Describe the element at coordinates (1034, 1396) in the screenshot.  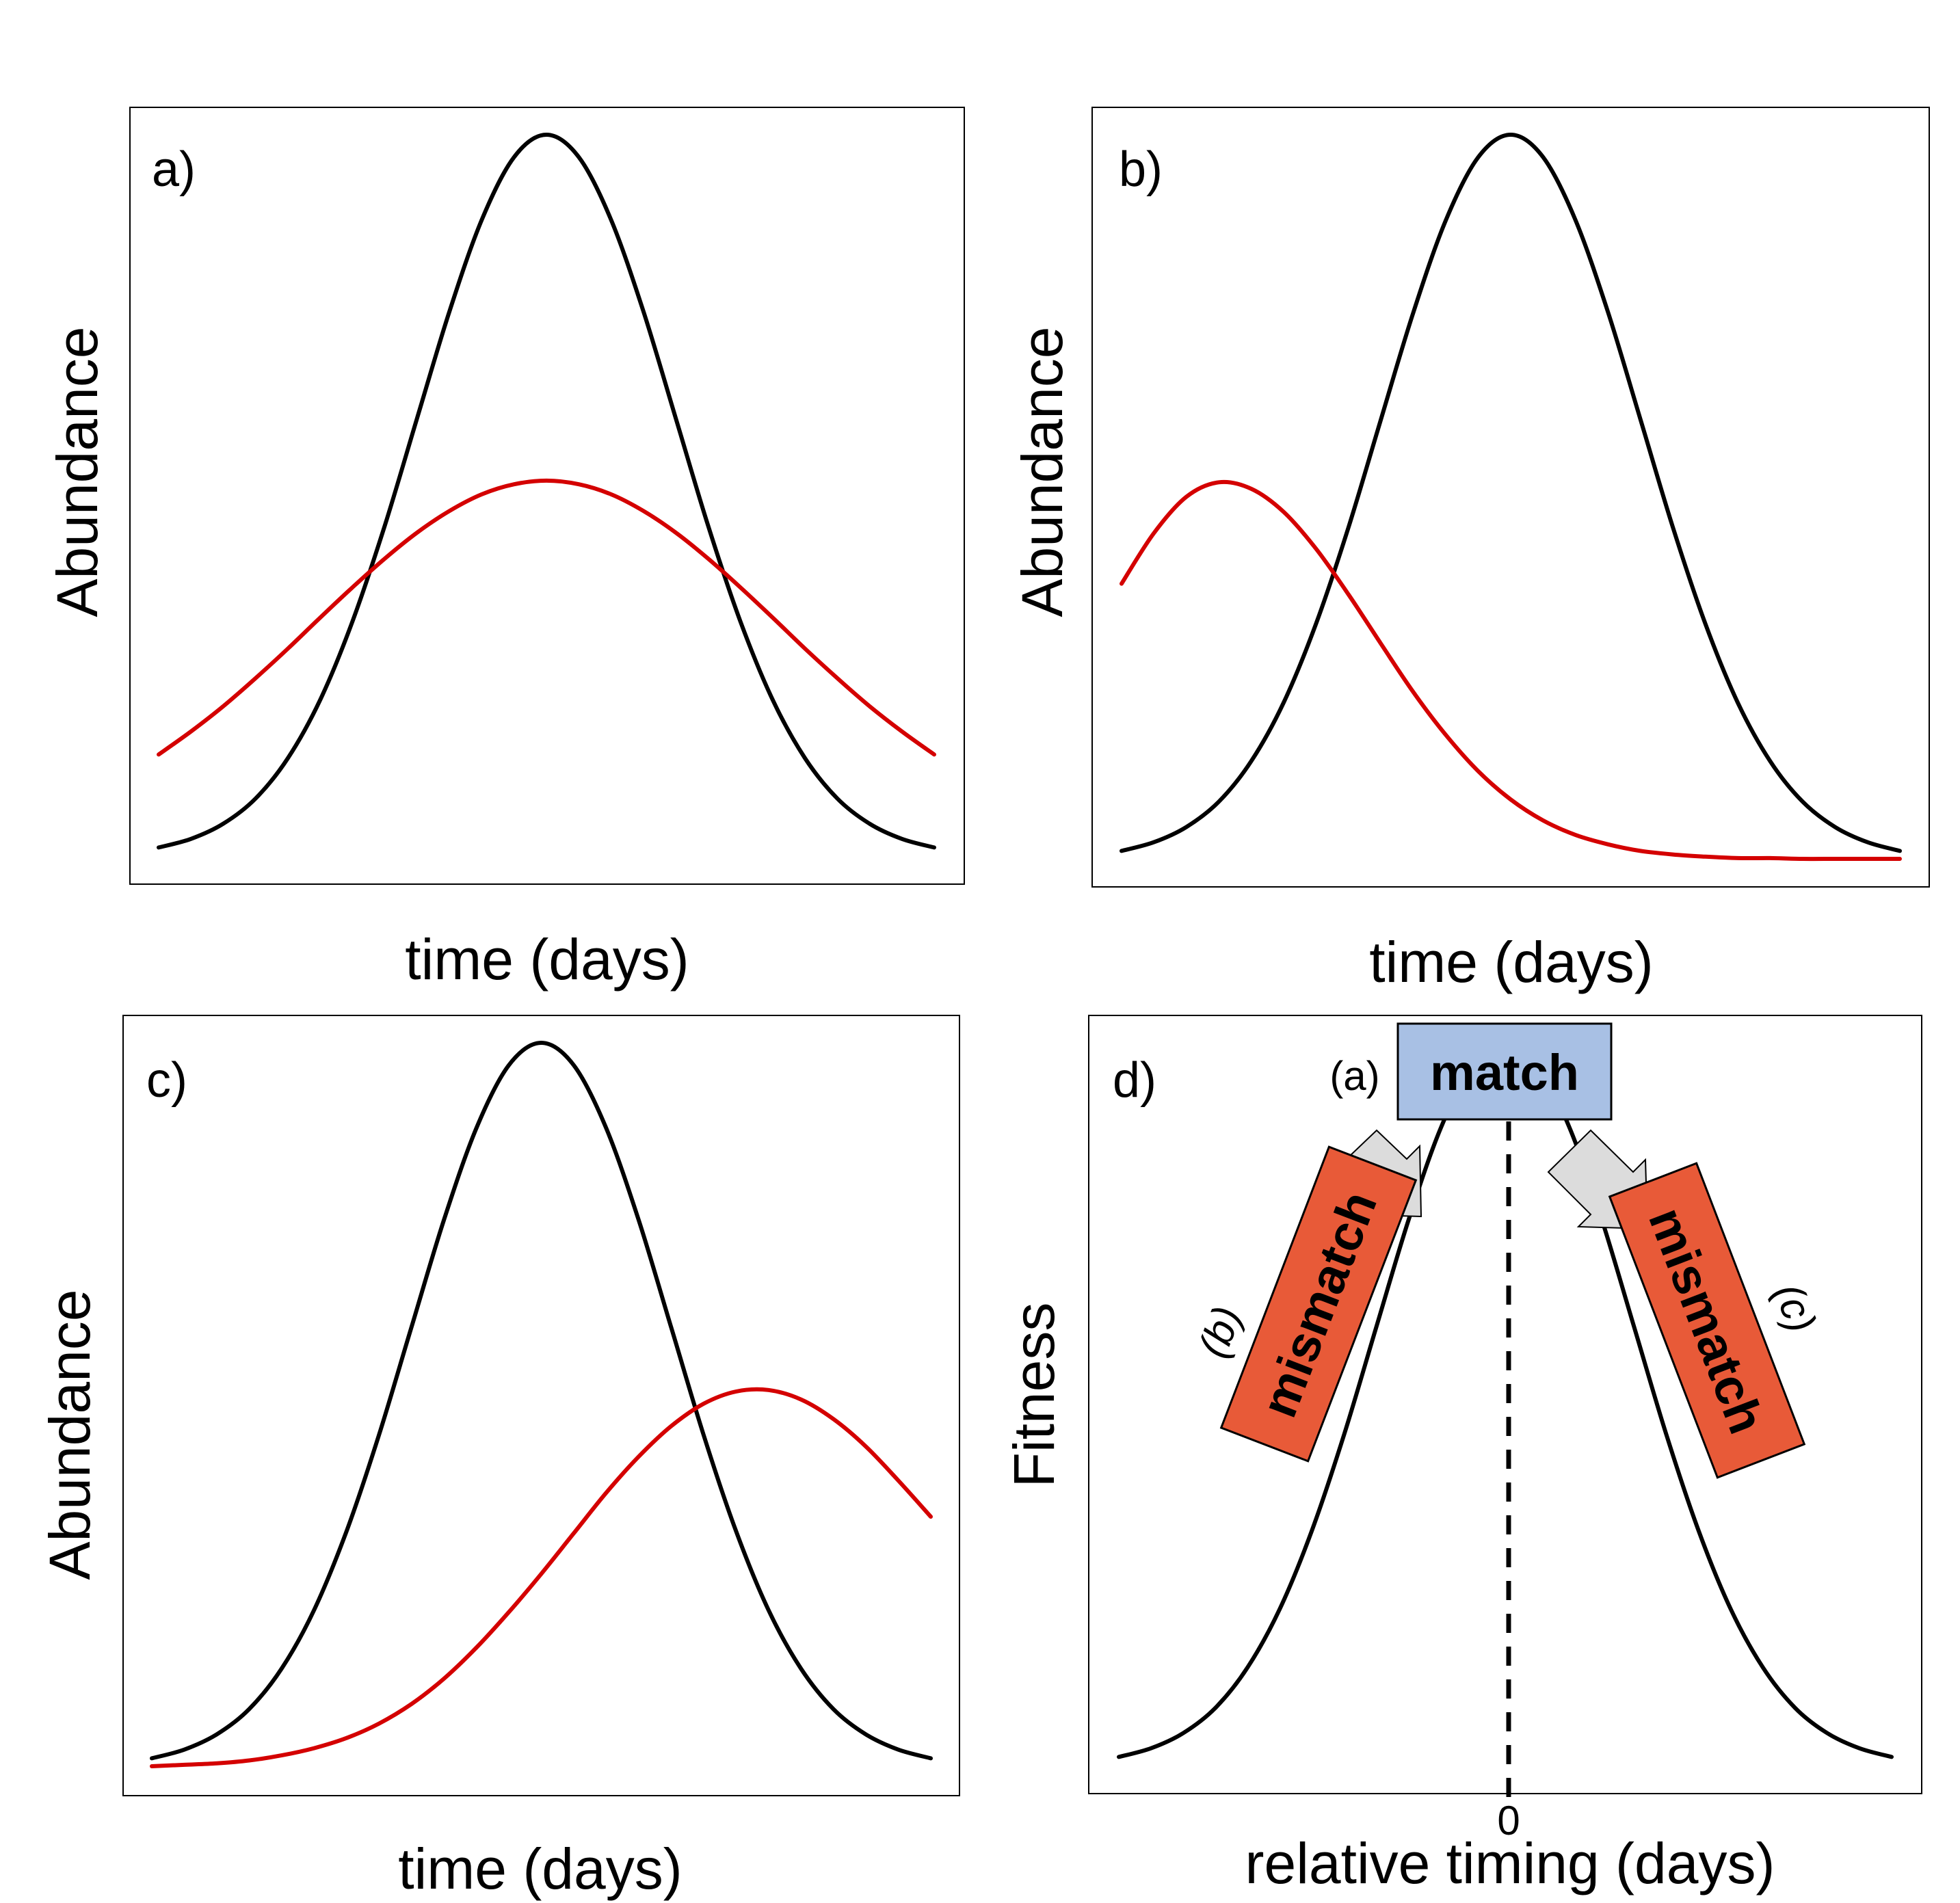
I see `panel-d-ylabel: Fitness` at that location.